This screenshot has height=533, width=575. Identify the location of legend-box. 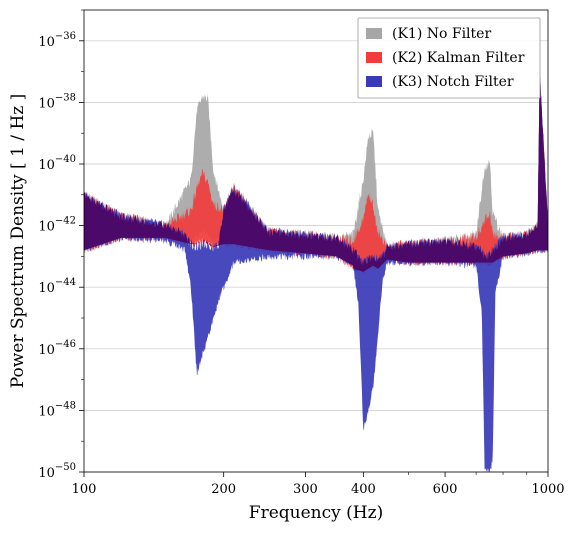
(449, 58).